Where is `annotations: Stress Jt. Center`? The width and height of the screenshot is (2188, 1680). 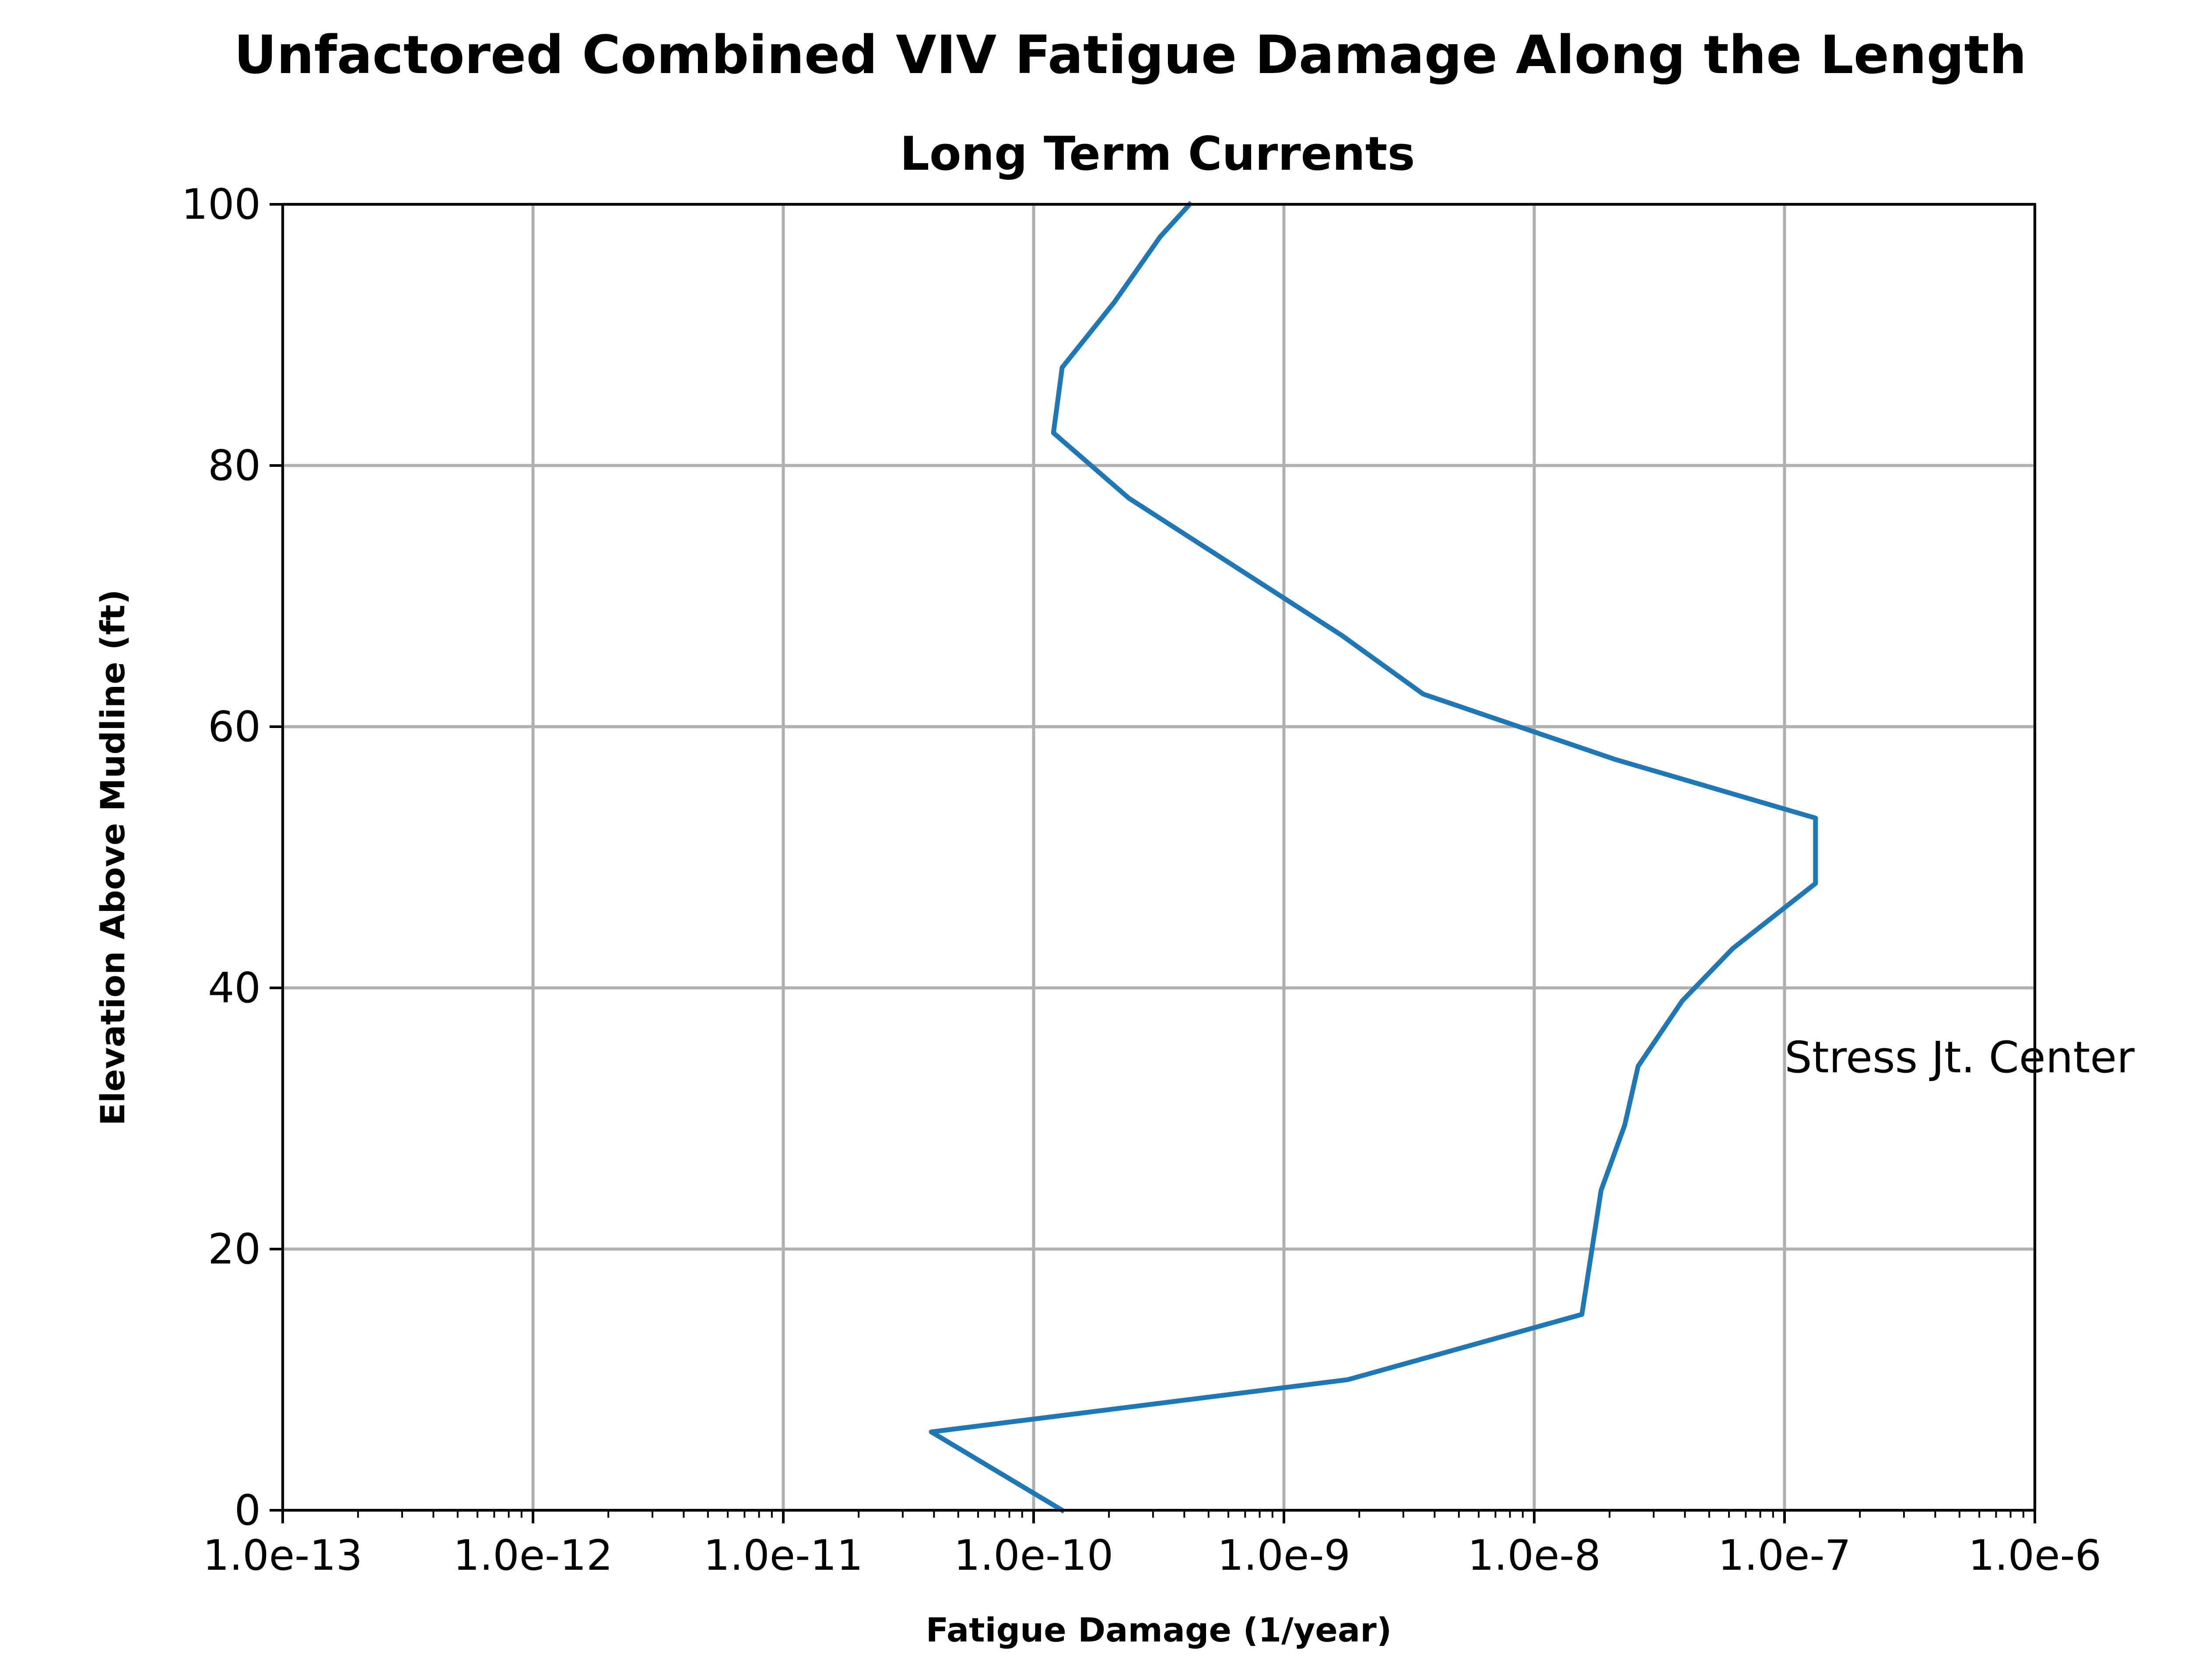
annotations: Stress Jt. Center is located at coordinates (1960, 1057).